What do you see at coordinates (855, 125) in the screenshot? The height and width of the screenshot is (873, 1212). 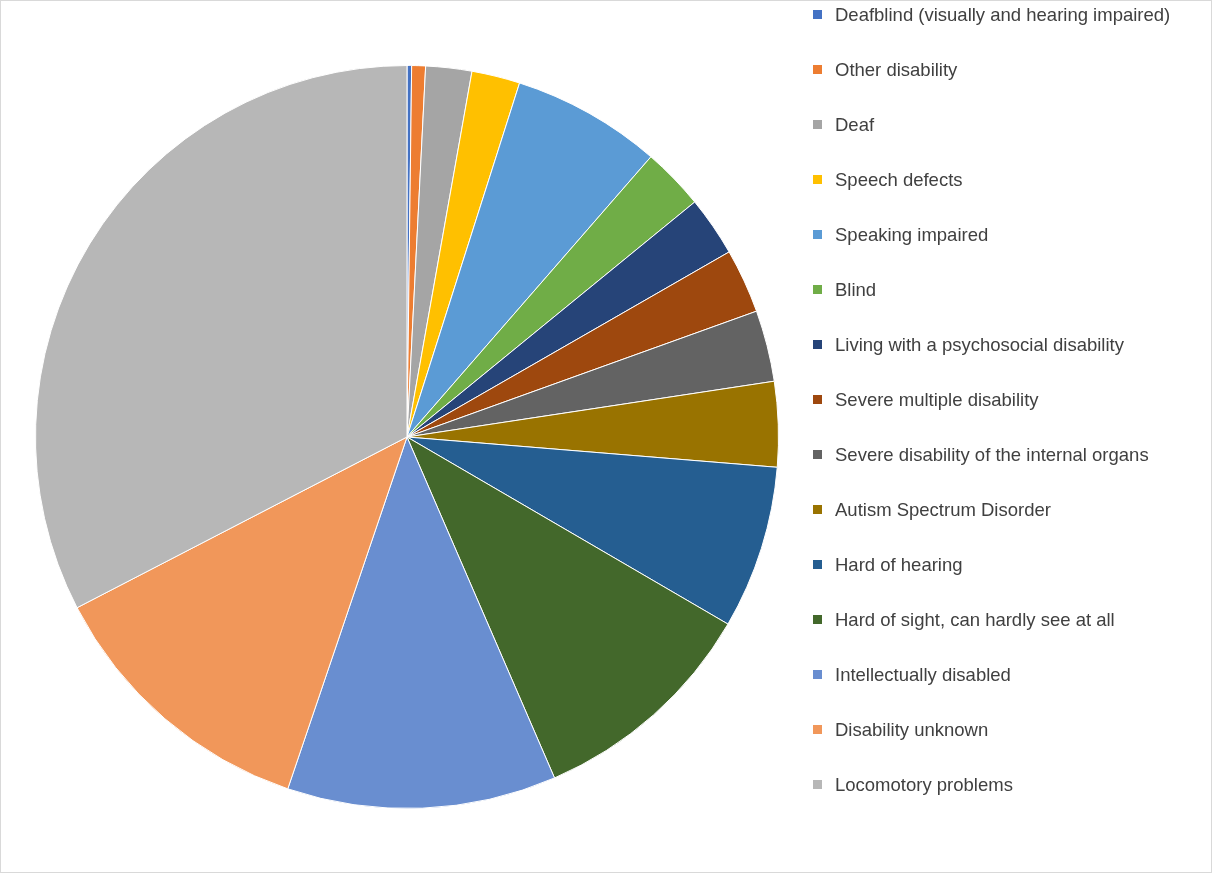 I see `legend-label: Deaf` at bounding box center [855, 125].